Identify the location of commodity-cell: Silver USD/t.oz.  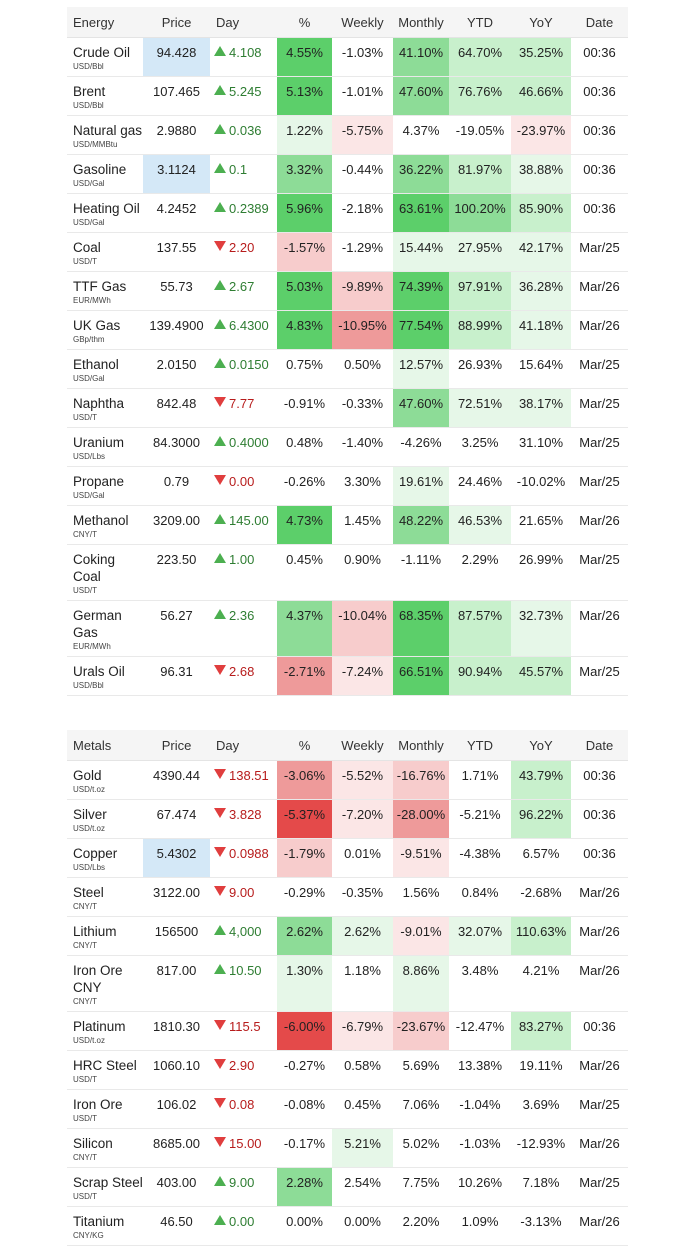
(105, 819).